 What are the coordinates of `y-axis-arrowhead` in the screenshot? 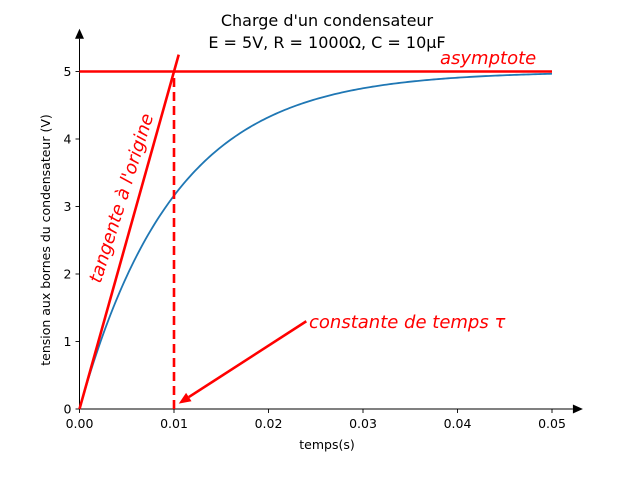 It's located at (79, 33).